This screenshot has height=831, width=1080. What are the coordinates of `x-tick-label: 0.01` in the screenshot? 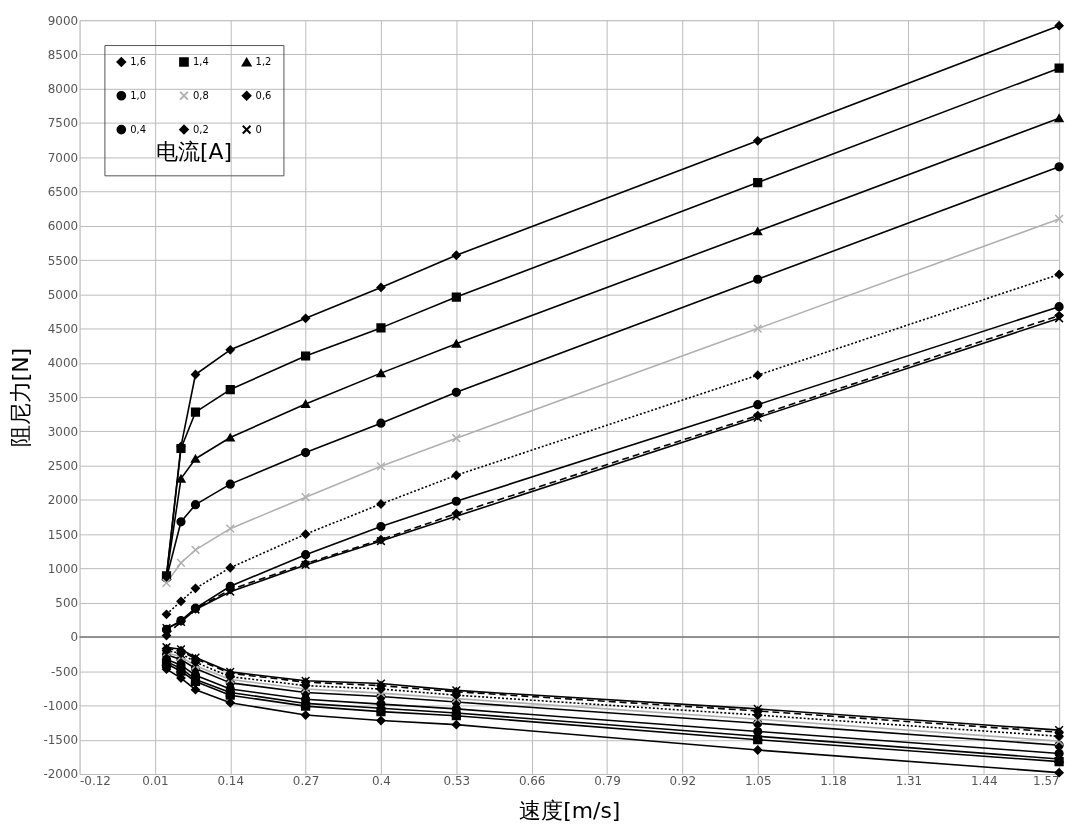 It's located at (155, 781).